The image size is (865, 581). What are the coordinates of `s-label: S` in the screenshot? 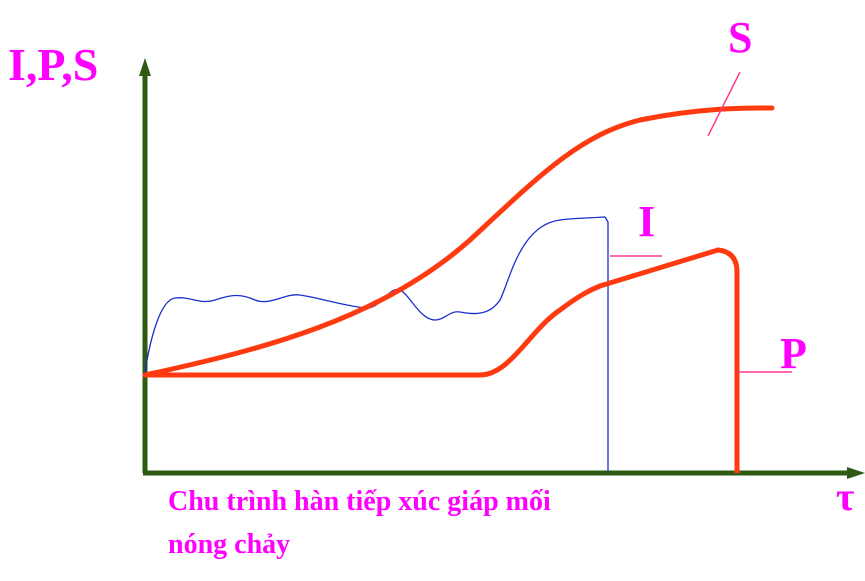 It's located at (740, 37).